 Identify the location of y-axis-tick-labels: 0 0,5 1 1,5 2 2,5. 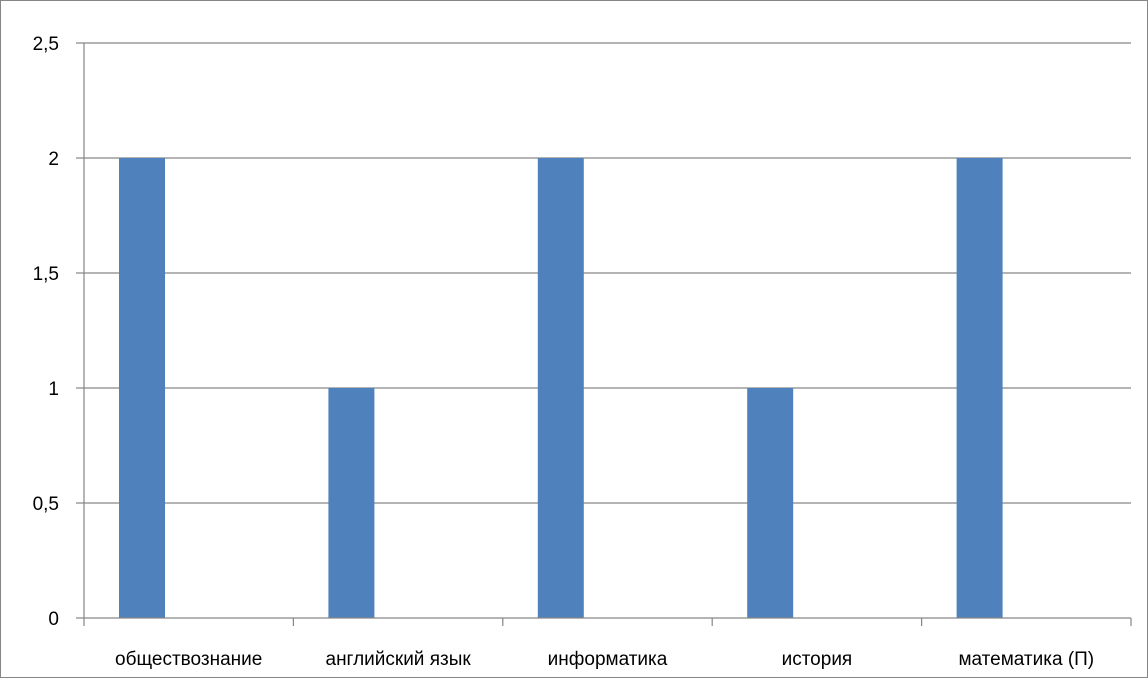
(46, 332).